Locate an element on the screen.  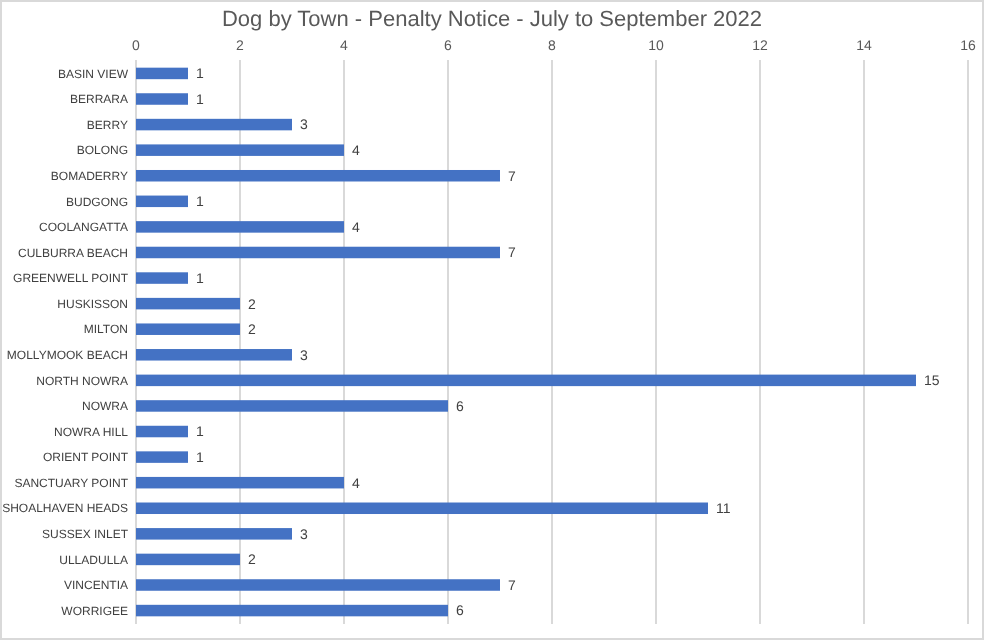
chart-title: Dog by Town - Penalty Notice - July to September 2022 is located at coordinates (492, 20).